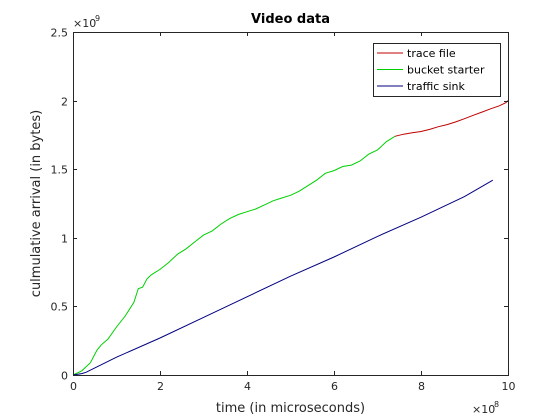  Describe the element at coordinates (160, 386) in the screenshot. I see `x-tick-label: 2` at that location.